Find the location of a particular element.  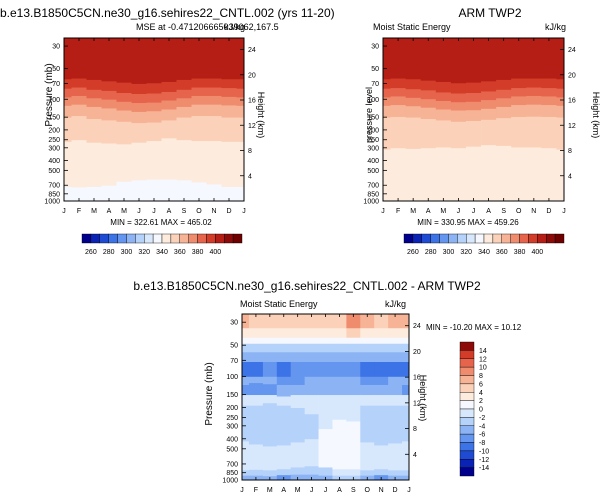

colorbar-label: -6 is located at coordinates (482, 435).